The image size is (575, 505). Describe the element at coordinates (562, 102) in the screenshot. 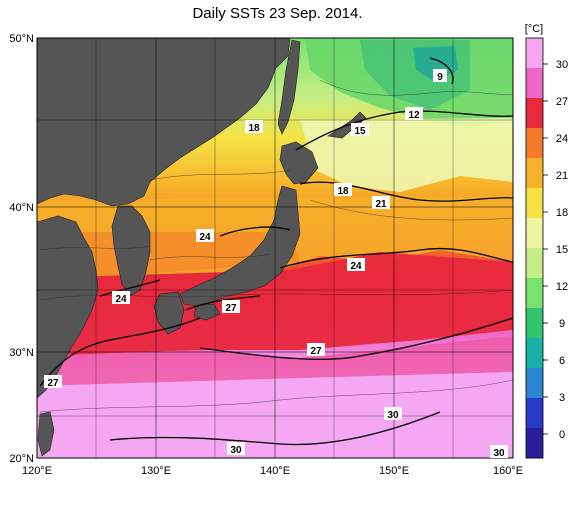

I see `colorbar-tick-label: 27` at that location.